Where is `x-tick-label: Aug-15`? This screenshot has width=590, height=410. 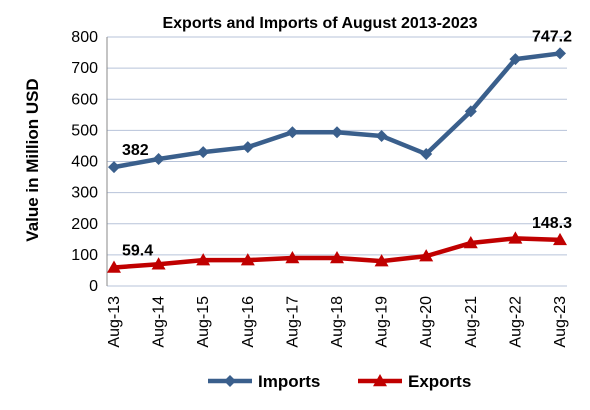
x-tick-label: Aug-15 is located at coordinates (203, 322).